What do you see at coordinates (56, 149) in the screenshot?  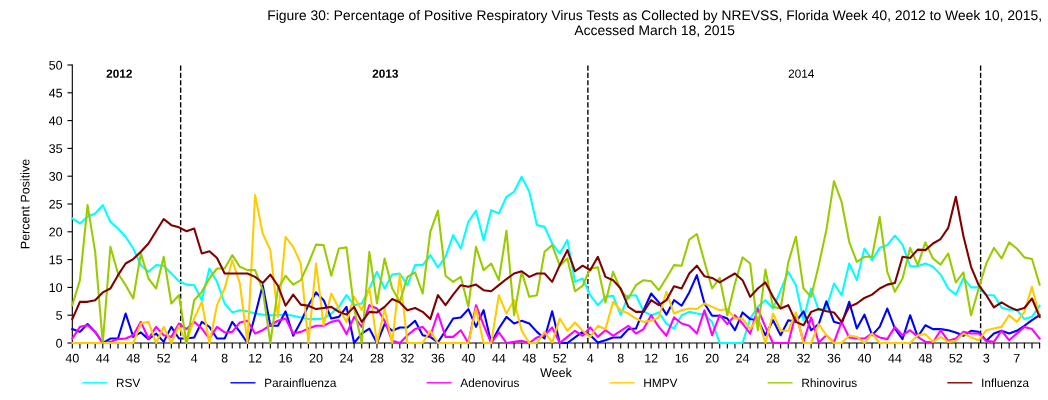 I see `y-tick-label: 35` at bounding box center [56, 149].